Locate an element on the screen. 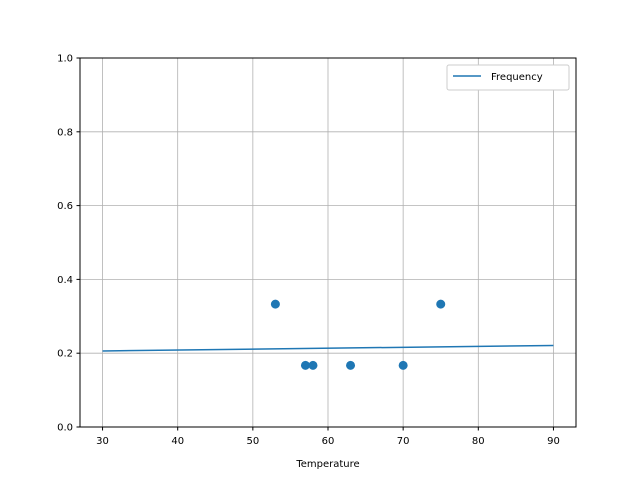 This screenshot has width=640, height=484. marks is located at coordinates (328, 334).